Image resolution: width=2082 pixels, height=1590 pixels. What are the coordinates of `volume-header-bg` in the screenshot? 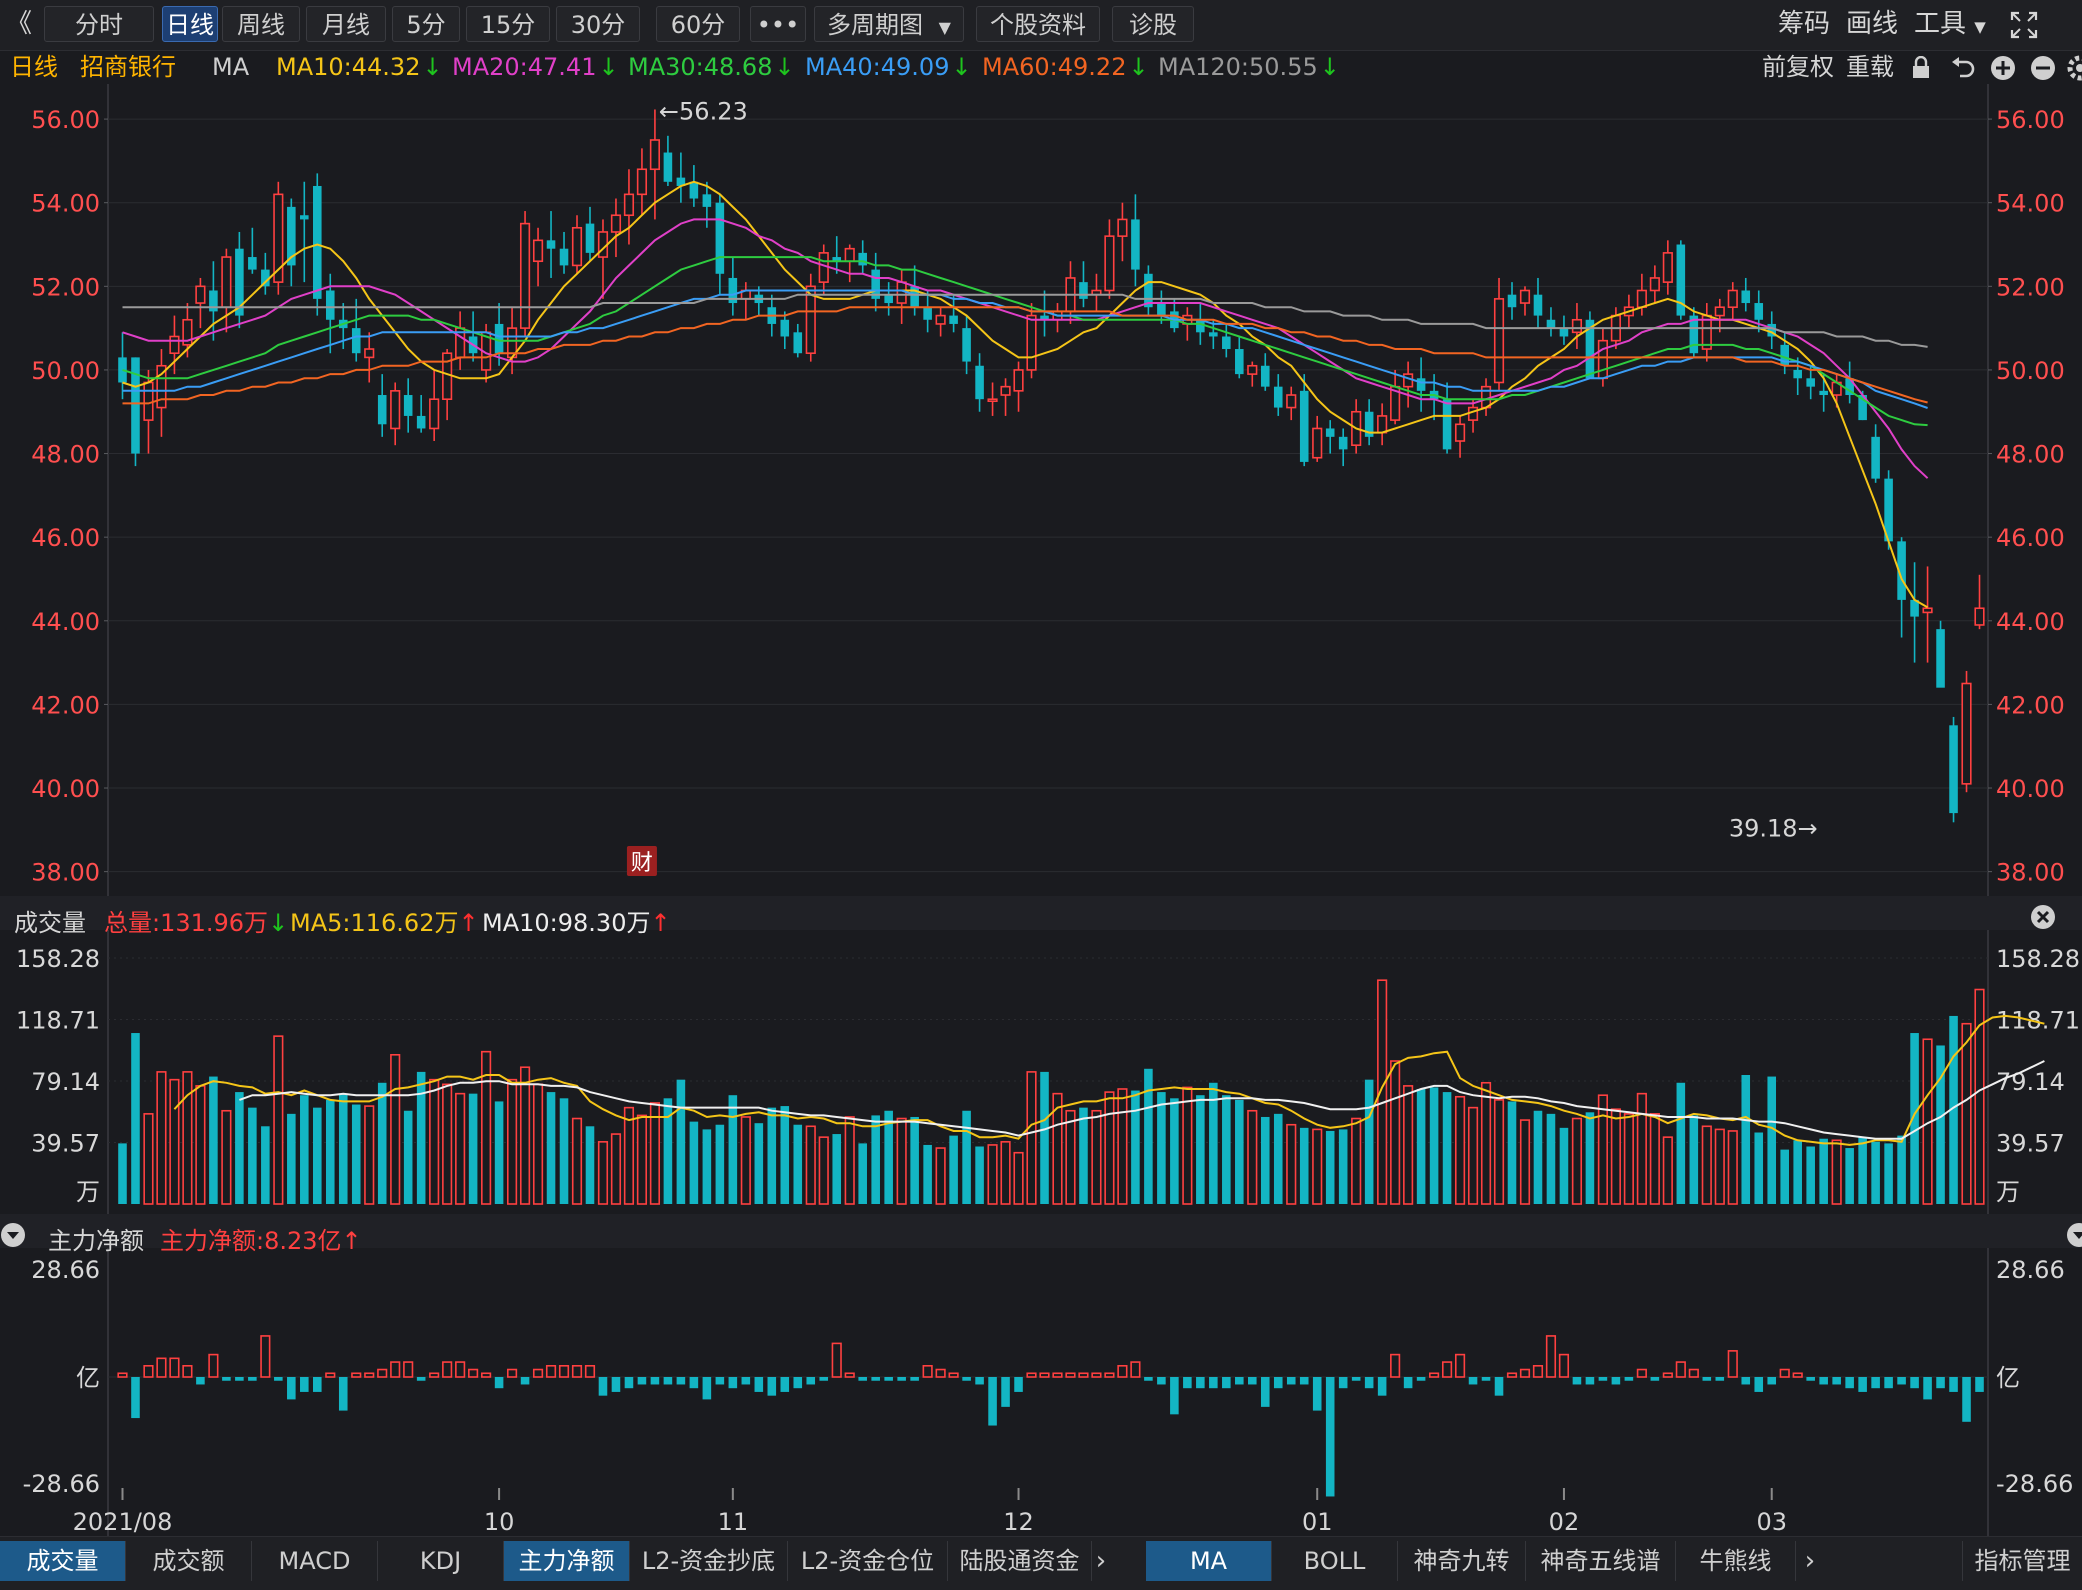 It's located at (1041, 913).